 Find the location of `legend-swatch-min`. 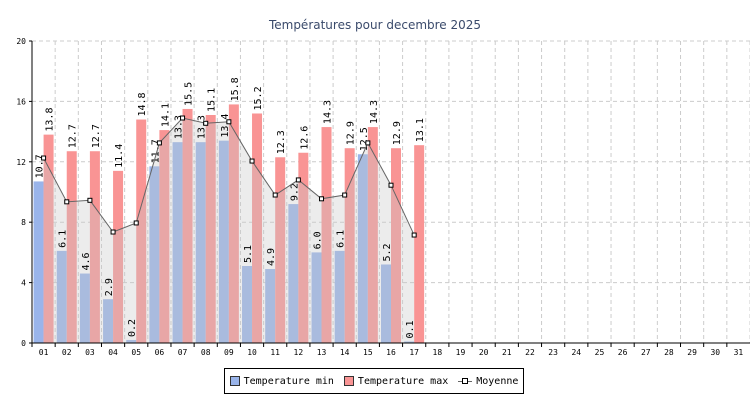

legend-swatch-min is located at coordinates (234, 381).